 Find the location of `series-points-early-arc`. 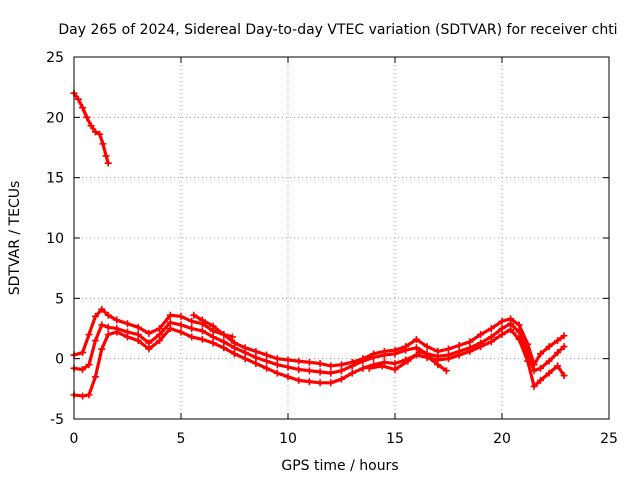

series-points-early-arc is located at coordinates (91, 128).